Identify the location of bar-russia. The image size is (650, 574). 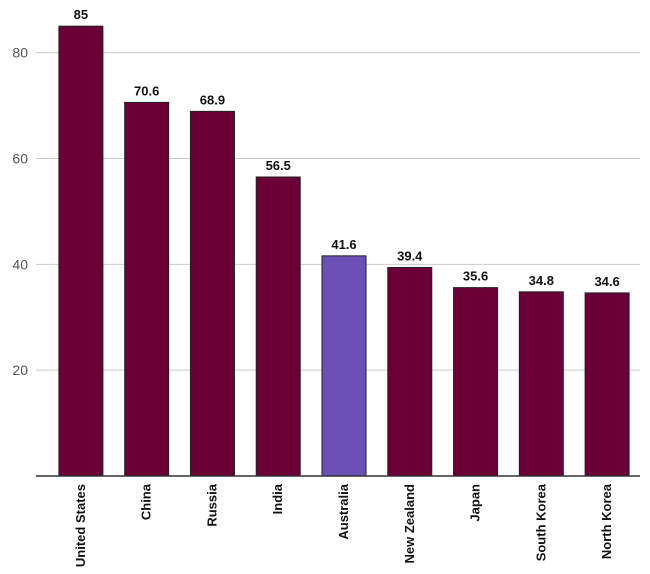
(212, 293).